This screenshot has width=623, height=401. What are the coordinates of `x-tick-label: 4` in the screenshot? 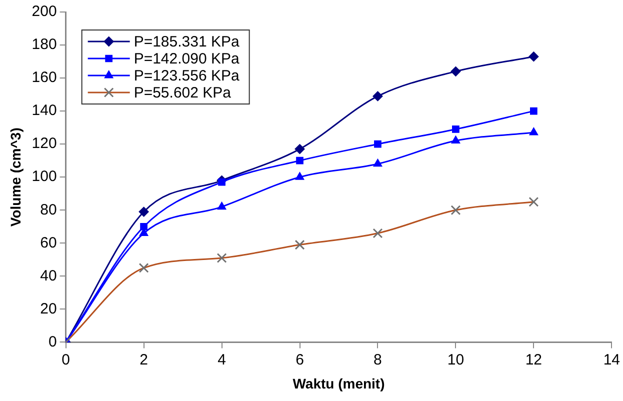 It's located at (222, 359).